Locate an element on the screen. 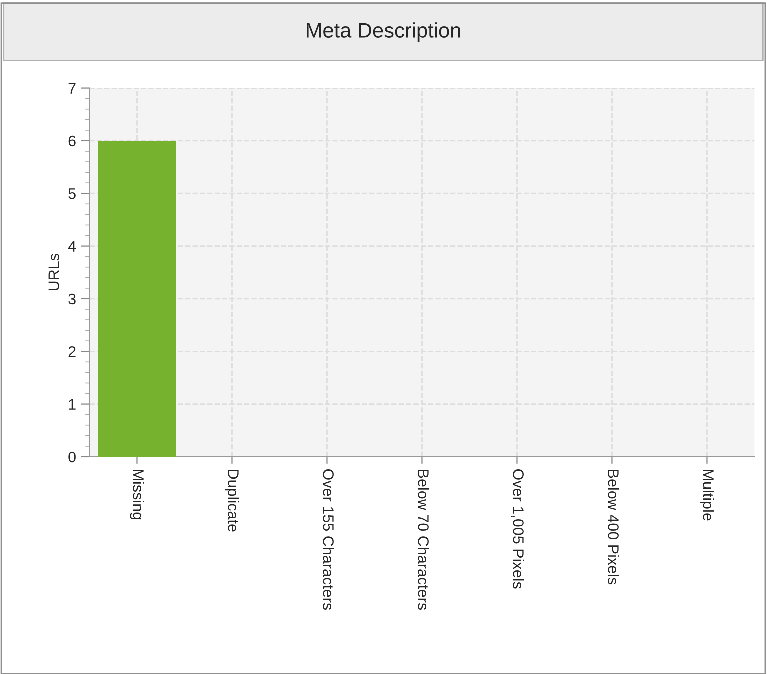 This screenshot has height=674, width=767. x-tick-label: Over 155 Characters is located at coordinates (328, 540).